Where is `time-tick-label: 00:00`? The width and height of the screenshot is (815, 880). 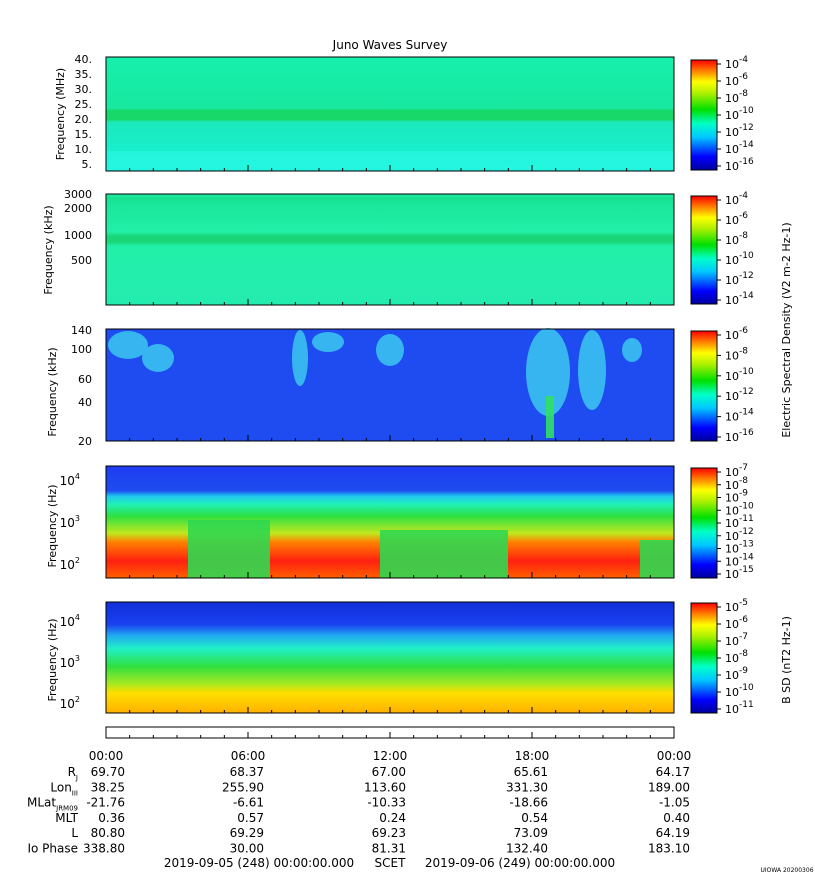 time-tick-label: 00:00 is located at coordinates (674, 756).